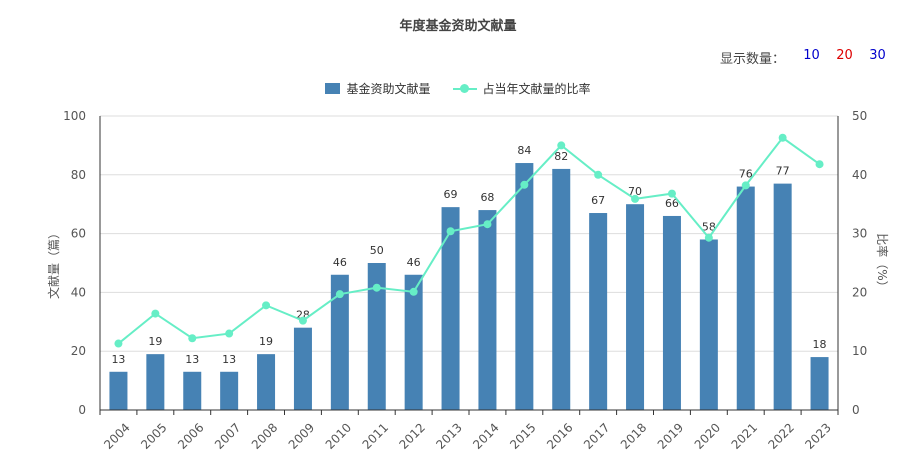 Image resolution: width=916 pixels, height=465 pixels. What do you see at coordinates (411, 435) in the screenshot?
I see `x-tick-label: 2012` at bounding box center [411, 435].